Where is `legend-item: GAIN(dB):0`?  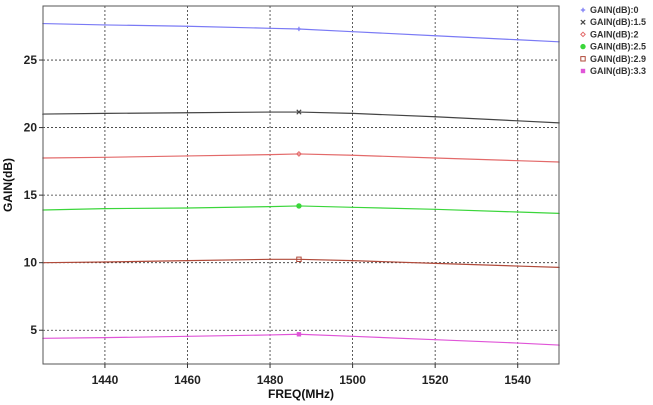 legend-item: GAIN(dB):0 is located at coordinates (609, 10).